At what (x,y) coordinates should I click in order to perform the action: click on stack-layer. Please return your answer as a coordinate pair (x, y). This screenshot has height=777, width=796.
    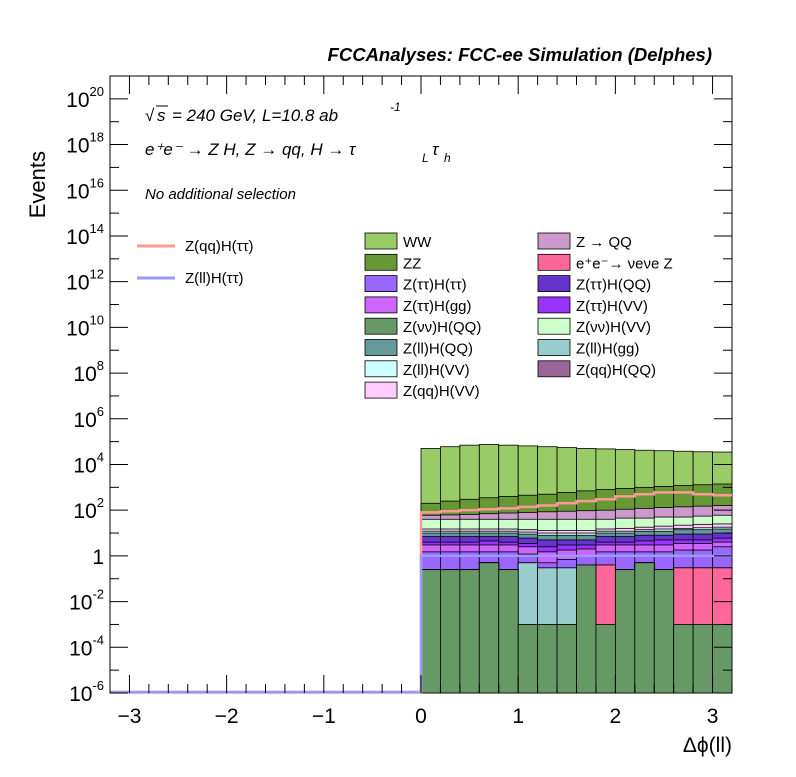
    Looking at the image, I should click on (576, 569).